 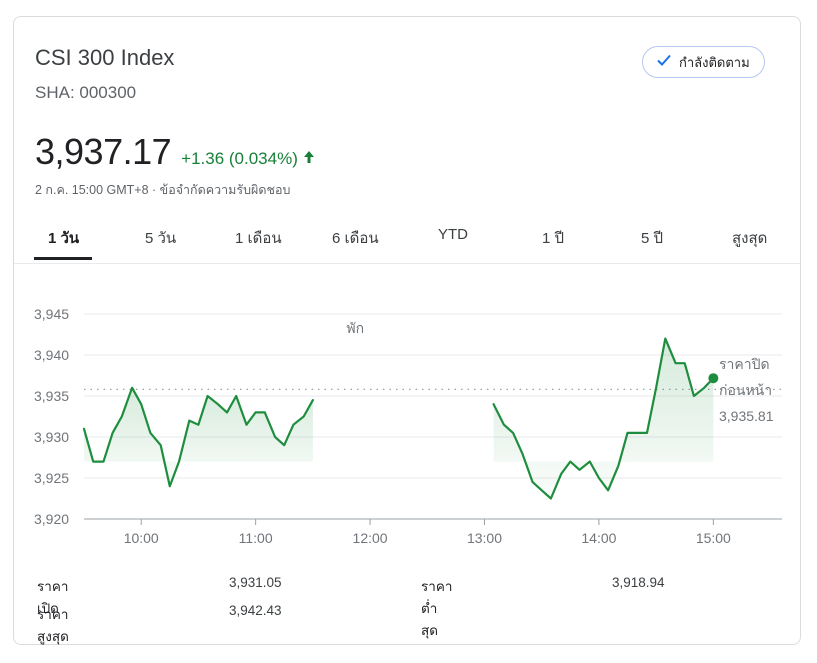 I want to click on series-line-afternoon, so click(x=603, y=418).